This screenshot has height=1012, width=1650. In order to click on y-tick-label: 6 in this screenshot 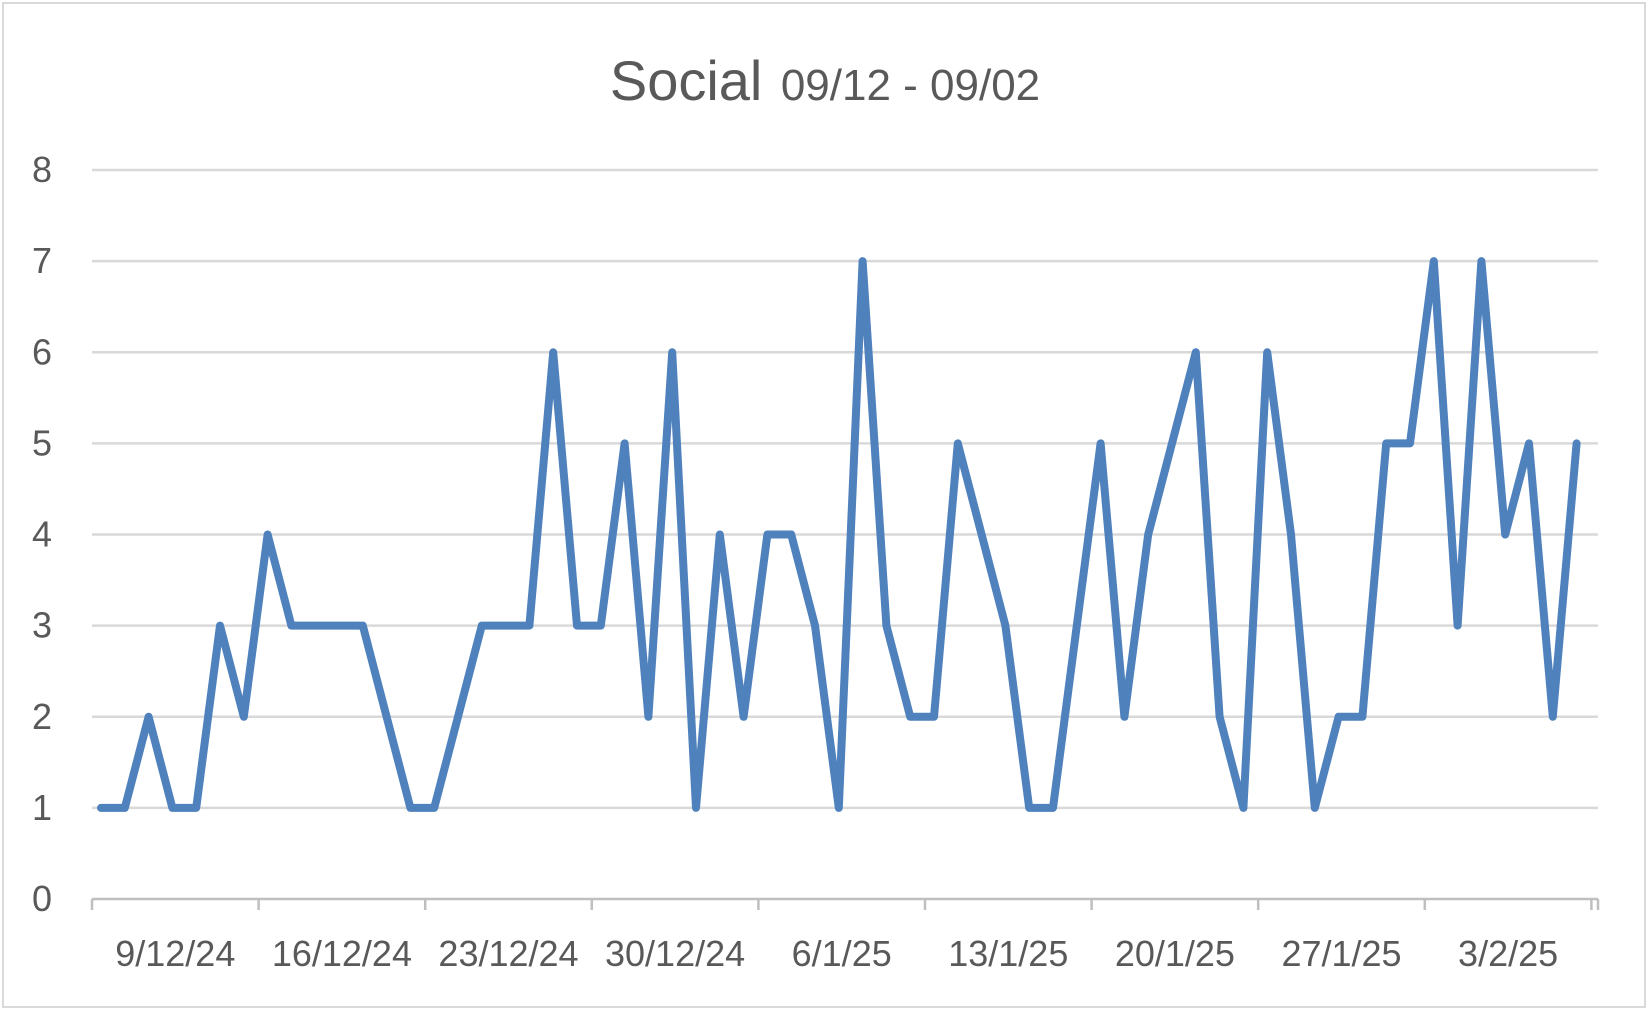, I will do `click(42, 351)`.